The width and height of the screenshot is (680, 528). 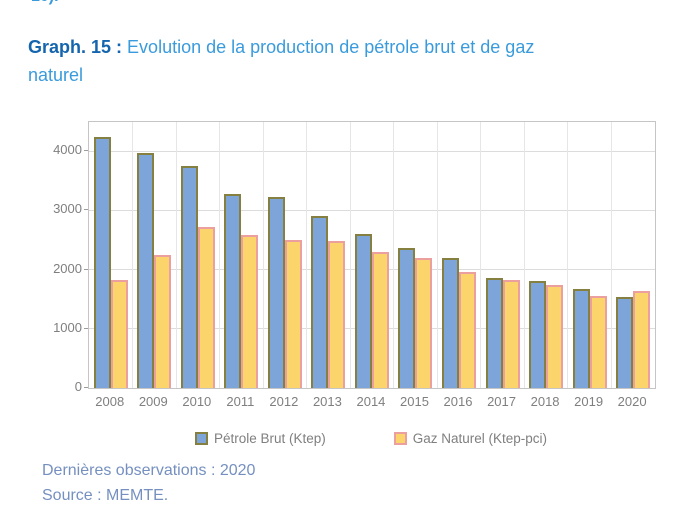 I want to click on bar-gaz-2017, so click(x=511, y=334).